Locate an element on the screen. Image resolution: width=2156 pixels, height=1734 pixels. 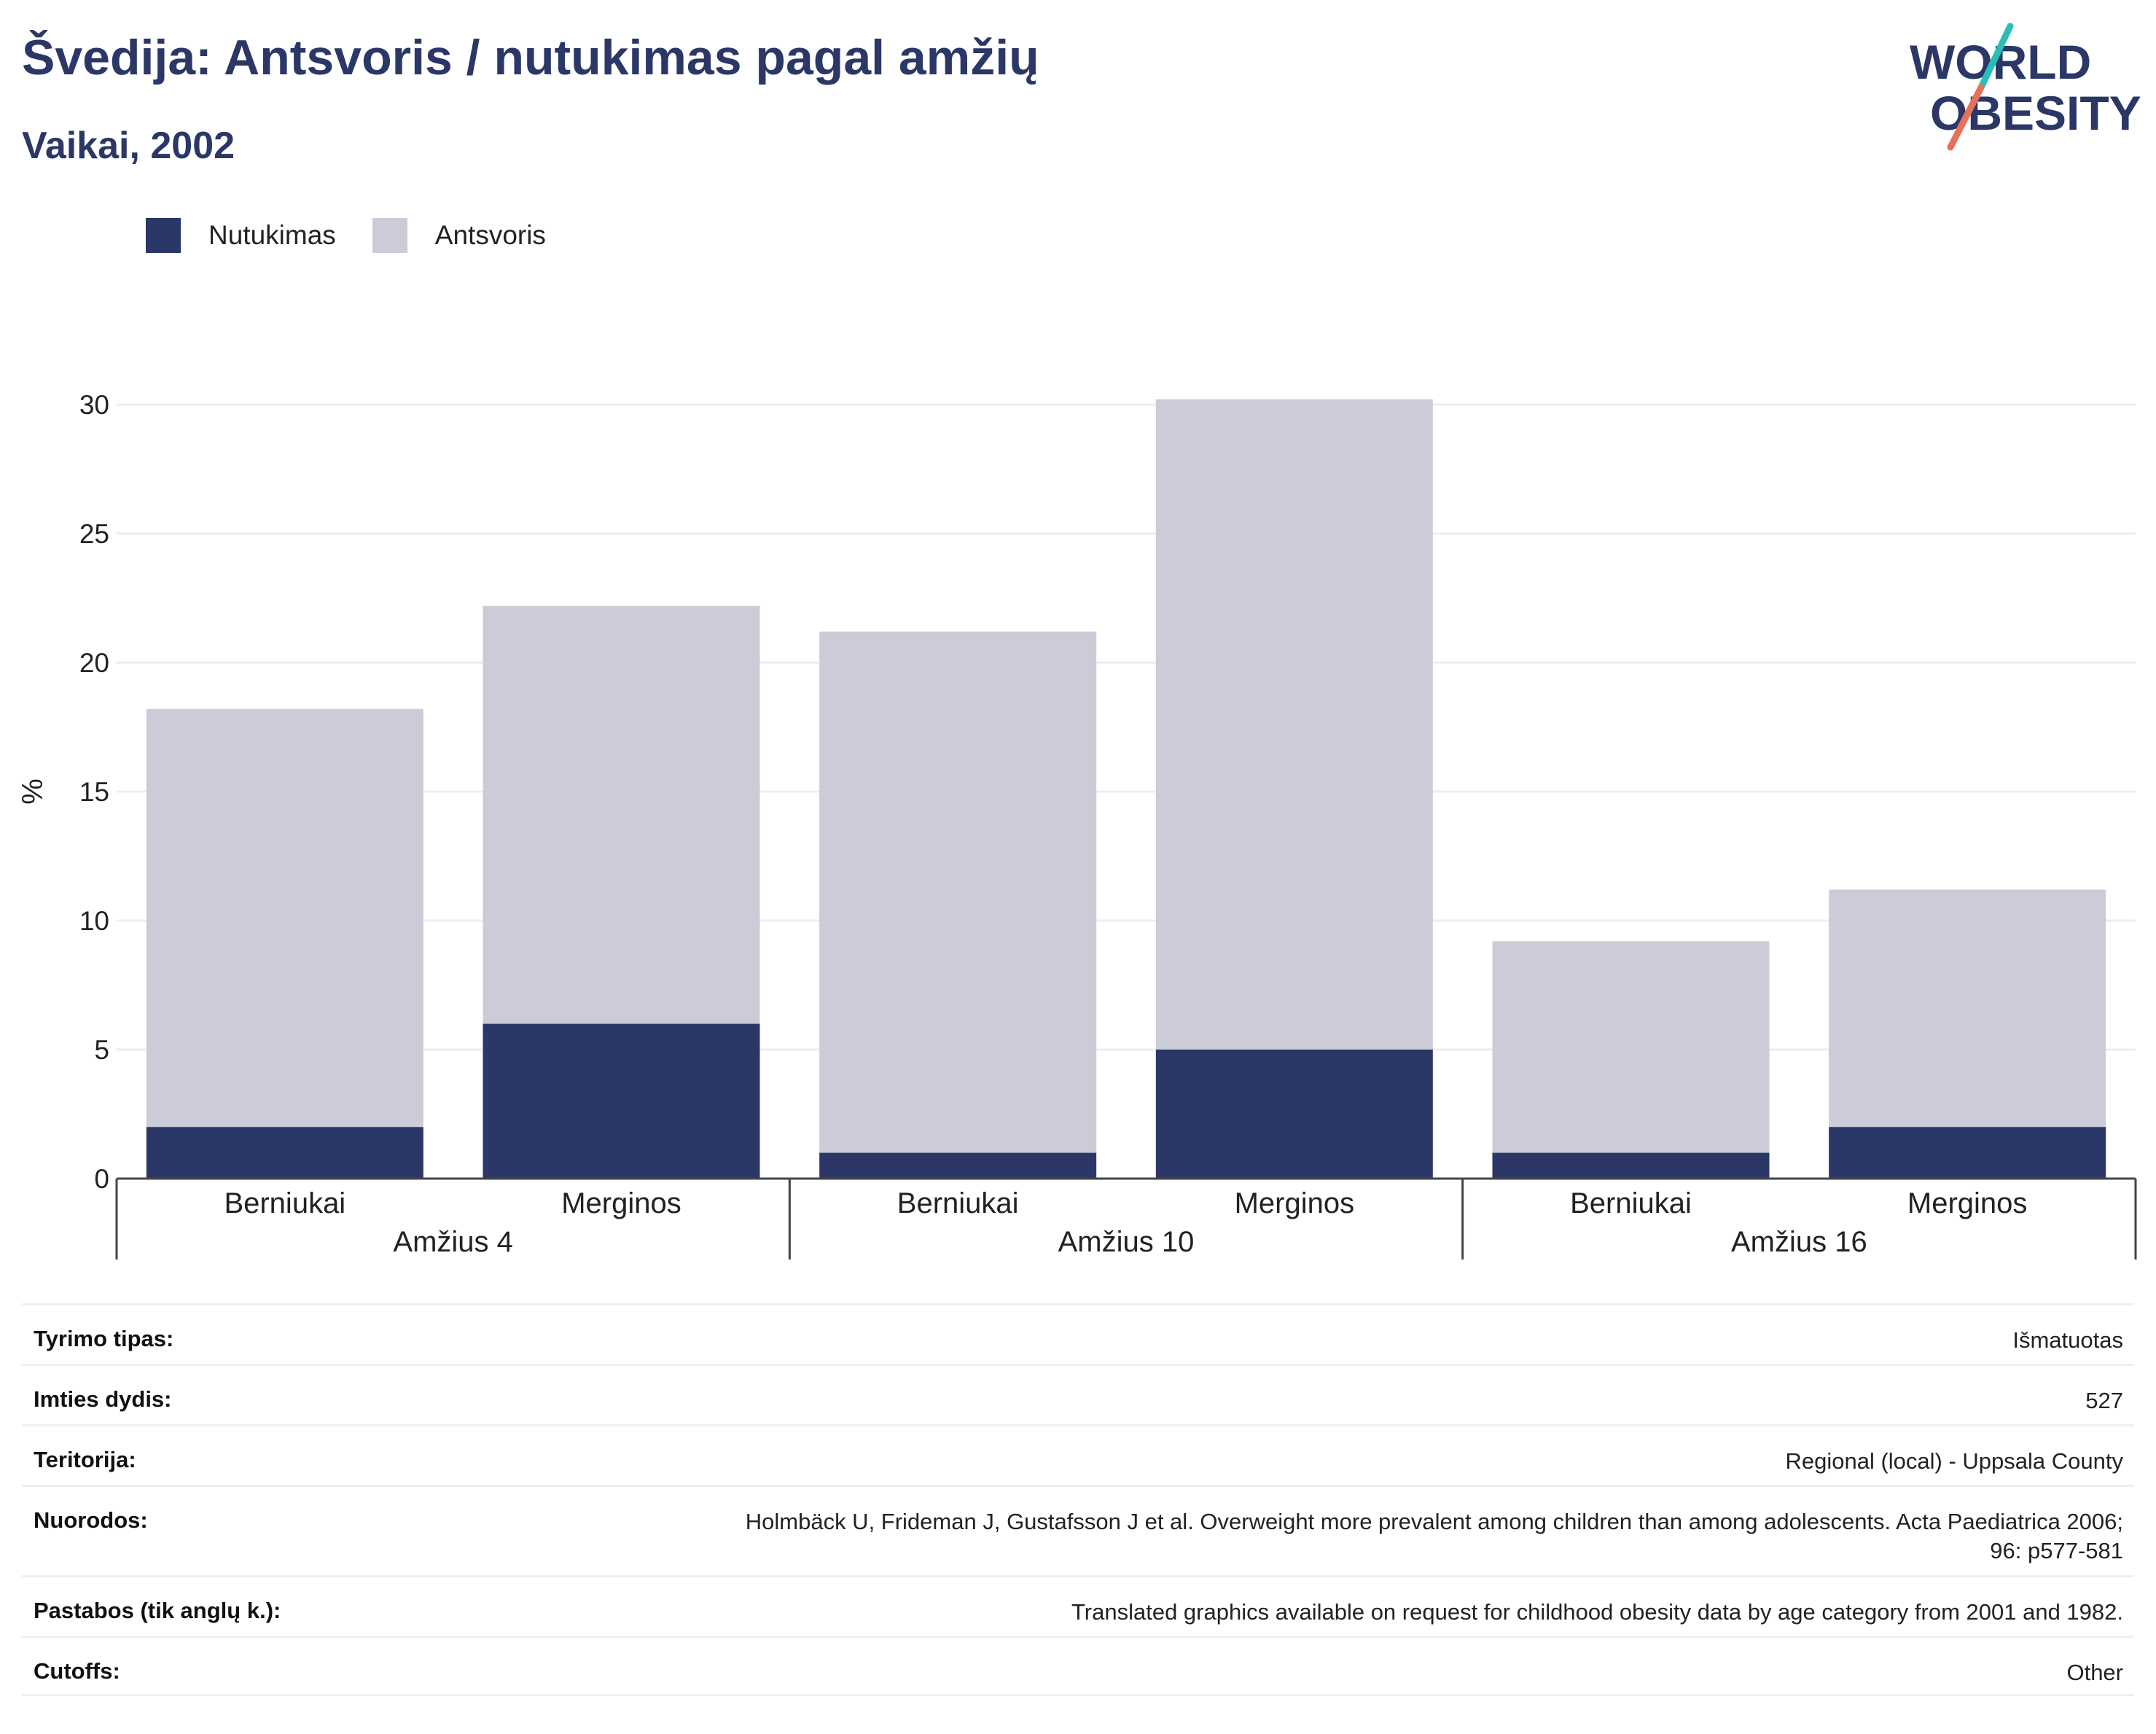
y-tick-label: 0 is located at coordinates (101, 1179).